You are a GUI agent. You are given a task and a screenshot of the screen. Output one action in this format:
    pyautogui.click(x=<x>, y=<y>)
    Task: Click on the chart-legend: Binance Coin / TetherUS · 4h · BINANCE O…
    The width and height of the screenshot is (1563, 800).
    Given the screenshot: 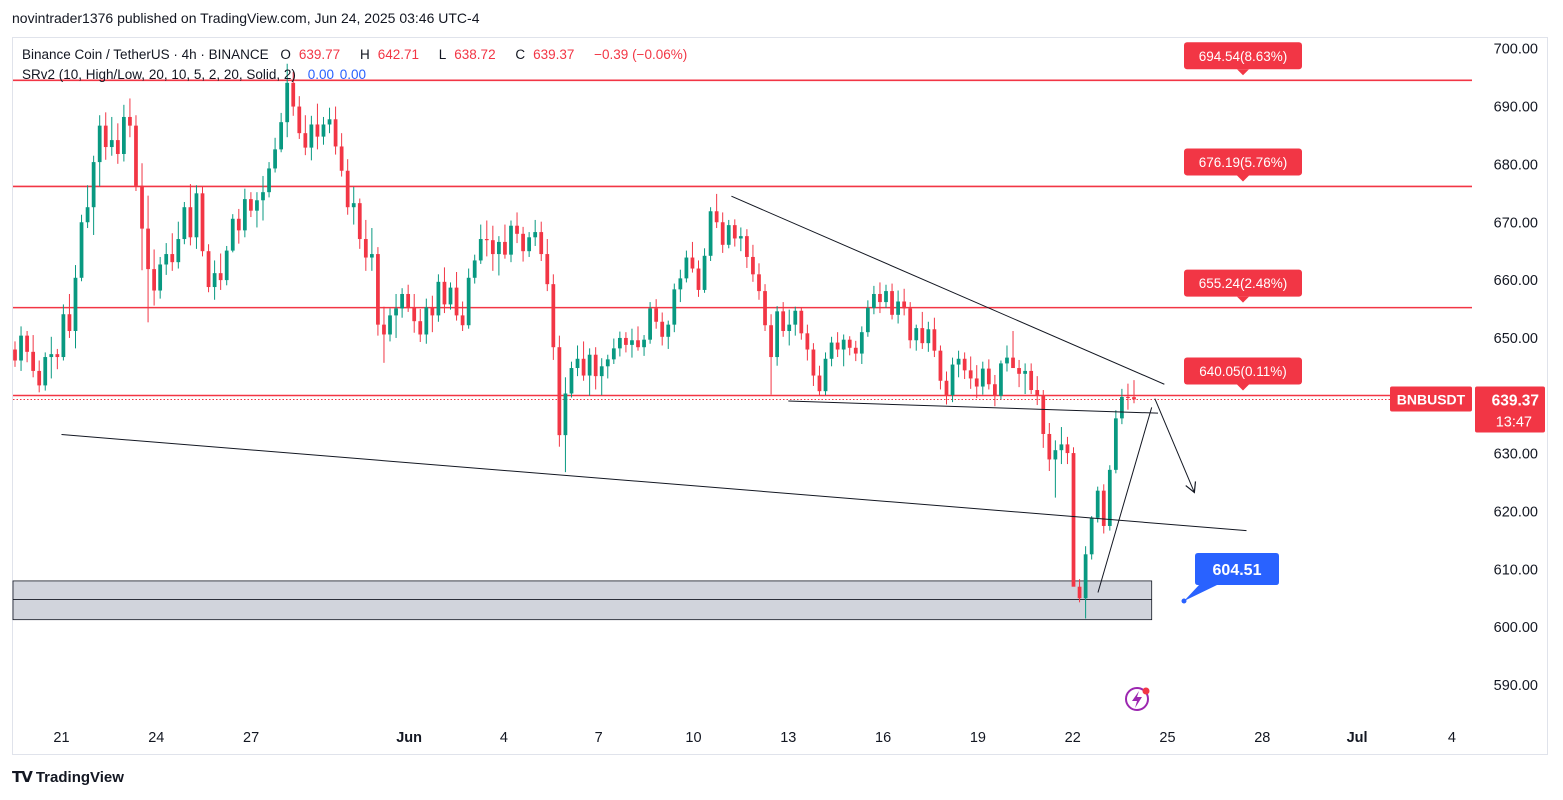 What is the action you would take?
    pyautogui.click(x=358, y=65)
    